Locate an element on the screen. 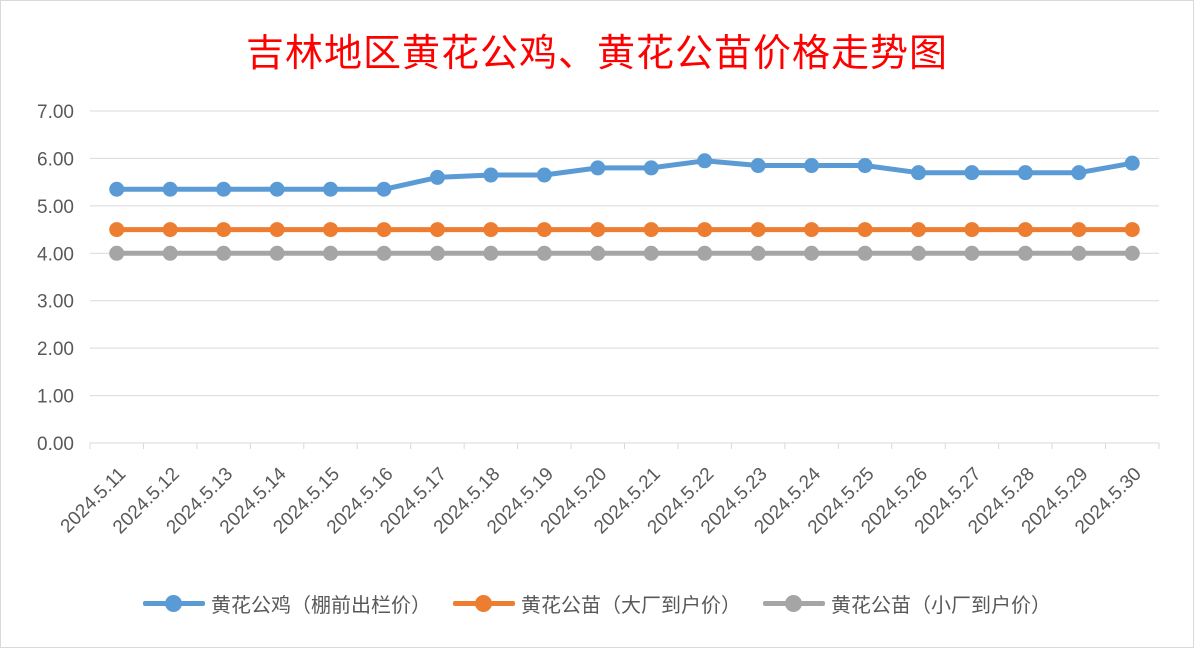 Image resolution: width=1194 pixels, height=648 pixels. y-tick-label-5: 5.00 is located at coordinates (55, 207).